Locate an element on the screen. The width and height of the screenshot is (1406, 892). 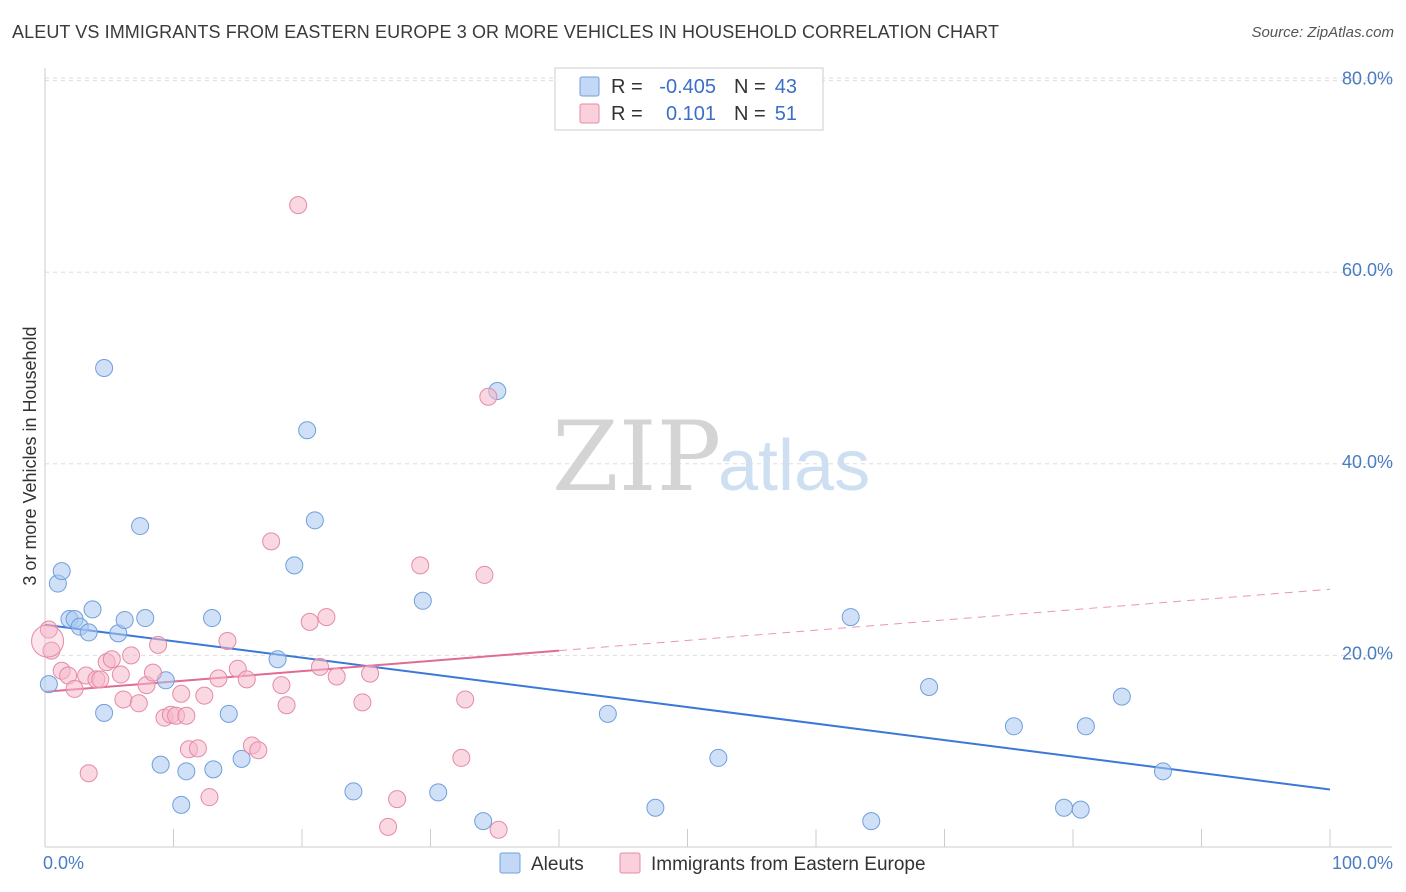
watermark-atlas: atlas is located at coordinates (794, 466).